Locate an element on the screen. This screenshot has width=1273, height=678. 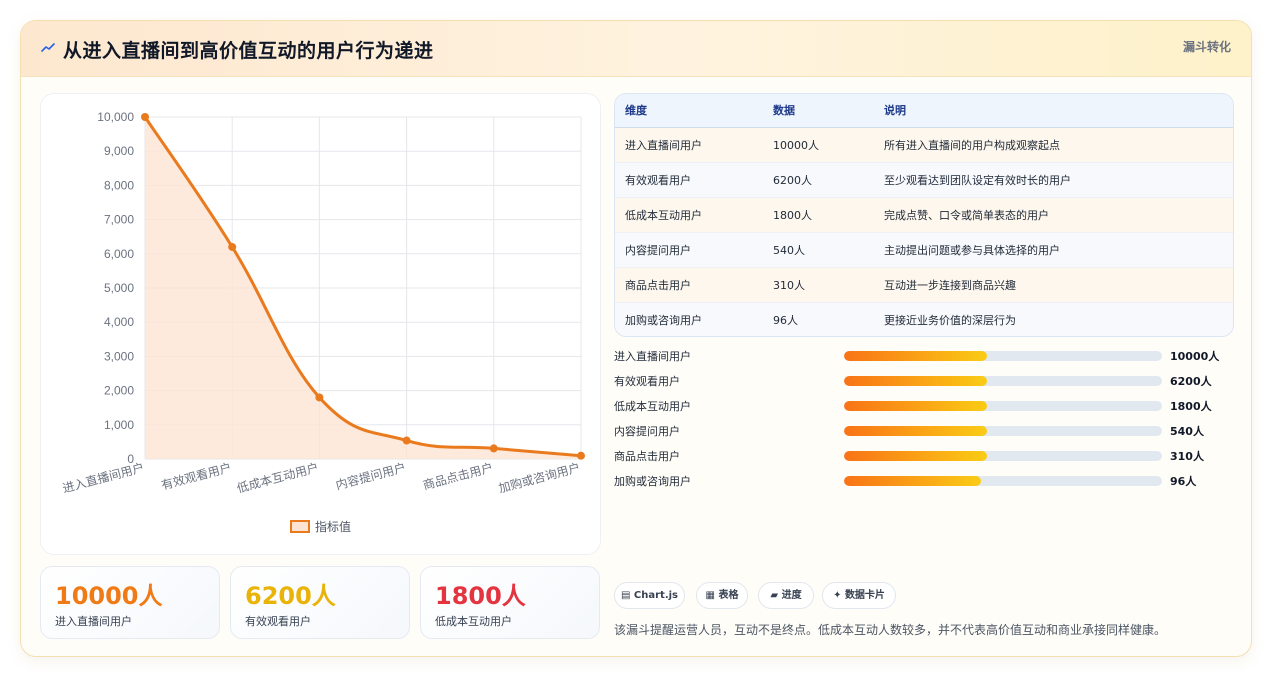
chip-label: Chart.js is located at coordinates (656, 595).